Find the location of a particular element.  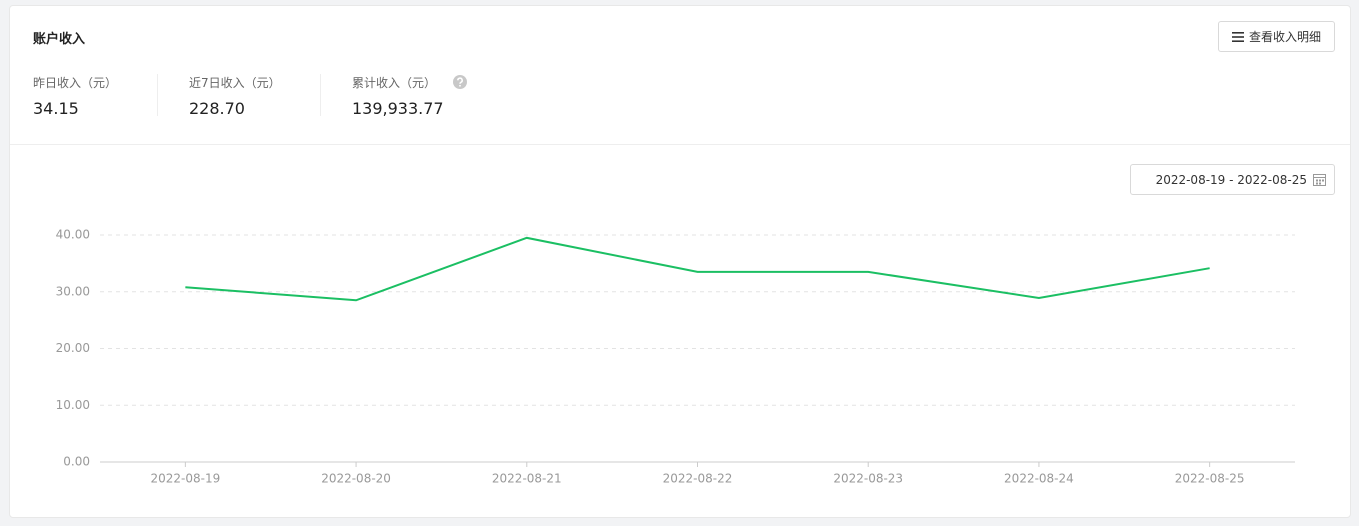

y-tick-label: 30.00 is located at coordinates (73, 291).